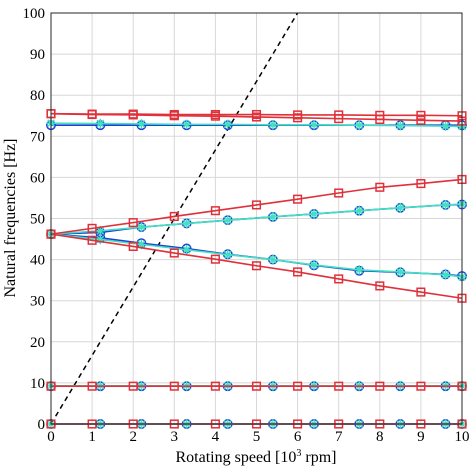  Describe the element at coordinates (37, 343) in the screenshot. I see `y-tick-label: 20` at that location.